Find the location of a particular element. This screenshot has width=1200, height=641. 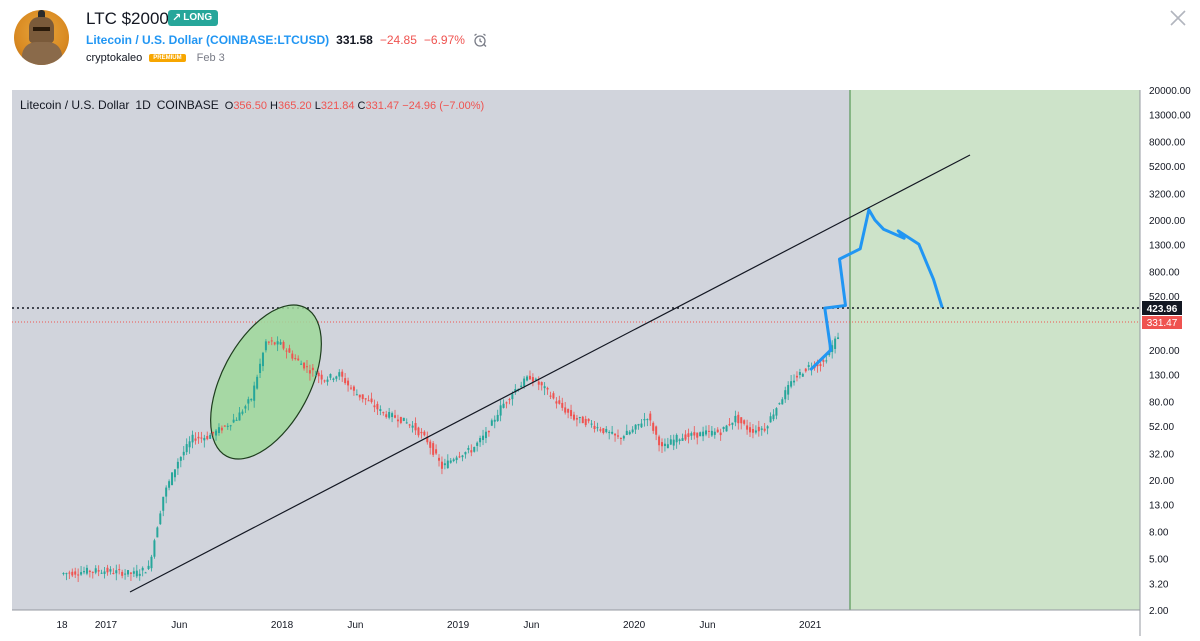

symbol-ticker: (COINBASE:LTCUSD) is located at coordinates (268, 40).